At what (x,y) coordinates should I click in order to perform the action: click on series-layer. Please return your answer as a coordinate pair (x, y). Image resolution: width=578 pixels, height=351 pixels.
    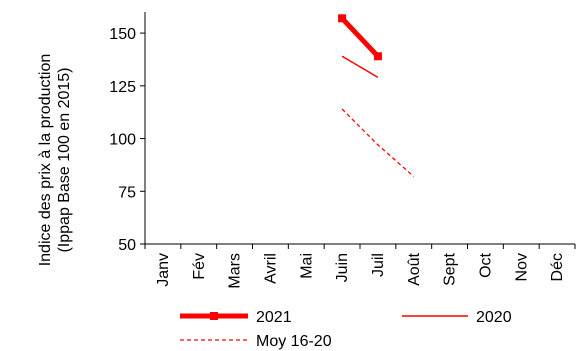
    Looking at the image, I should click on (376, 95).